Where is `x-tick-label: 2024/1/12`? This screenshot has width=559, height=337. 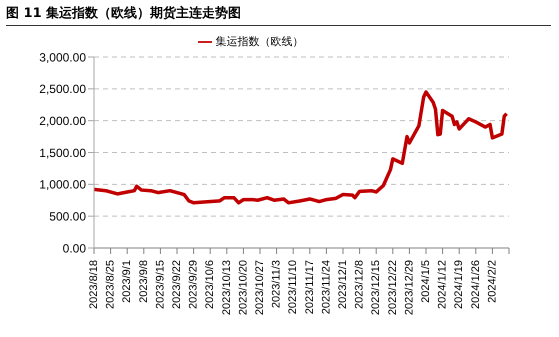
x-tick-label: 2024/1/12 is located at coordinates (442, 284).